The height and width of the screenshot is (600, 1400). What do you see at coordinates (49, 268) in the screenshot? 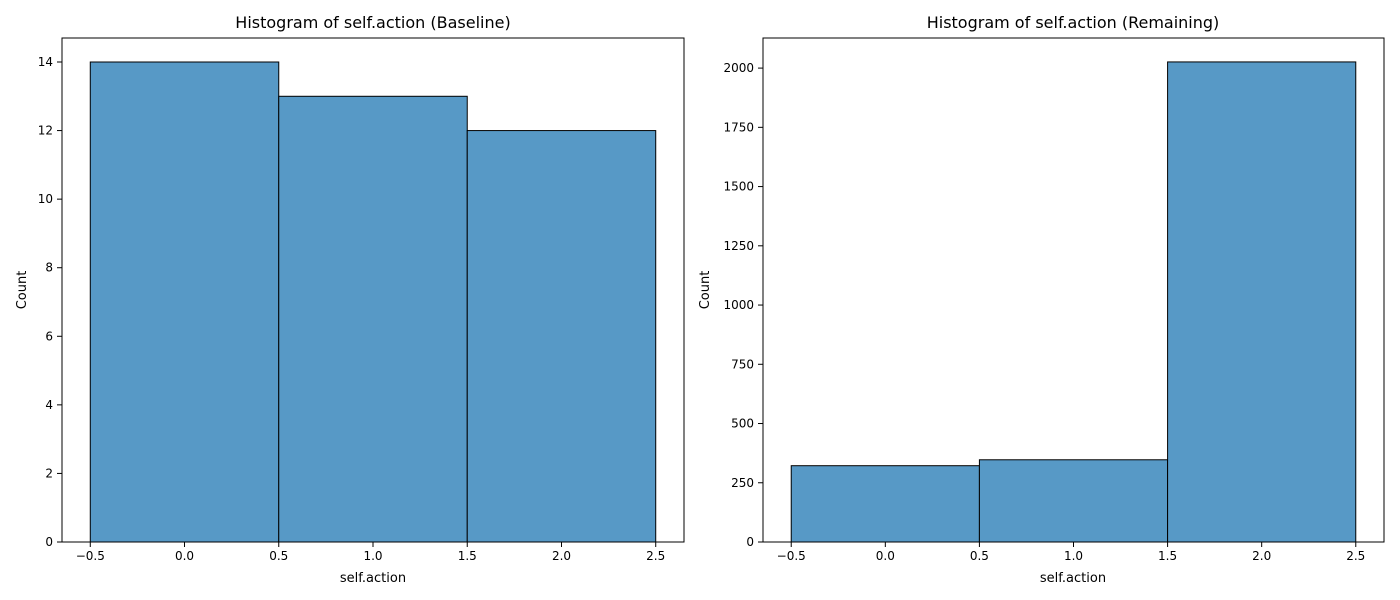
I see `y-tick-label: 8` at bounding box center [49, 268].